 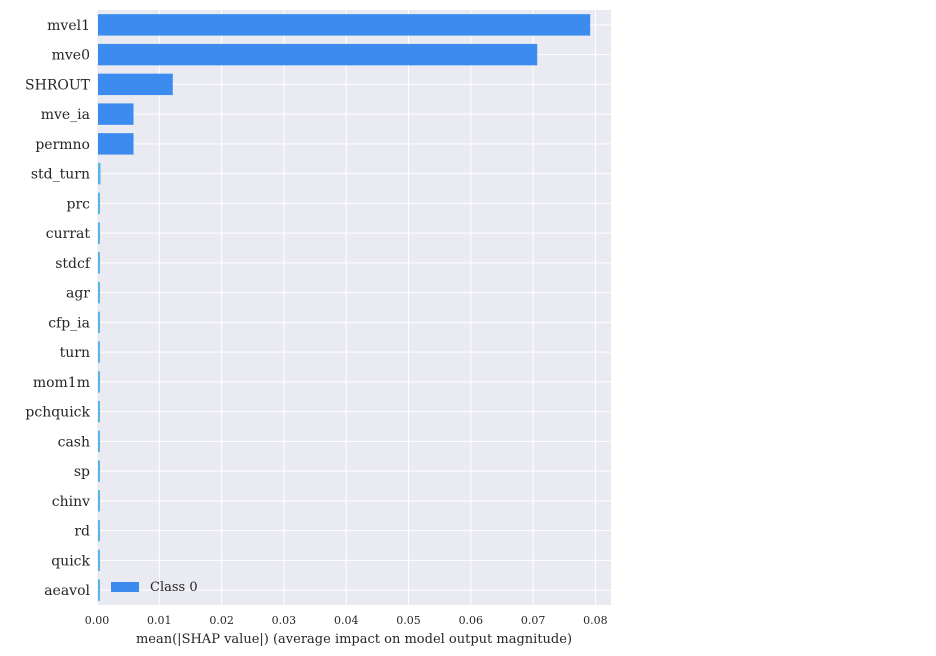 I want to click on x-tick-label-2: 0.02, so click(x=221, y=620).